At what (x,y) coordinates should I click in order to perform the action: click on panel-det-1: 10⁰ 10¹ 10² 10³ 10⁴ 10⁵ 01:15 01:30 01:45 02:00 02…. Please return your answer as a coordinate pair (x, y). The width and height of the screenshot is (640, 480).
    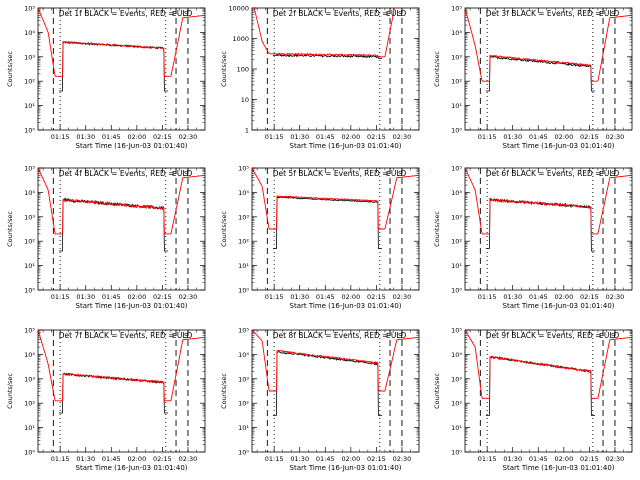
    Looking at the image, I should click on (106, 77).